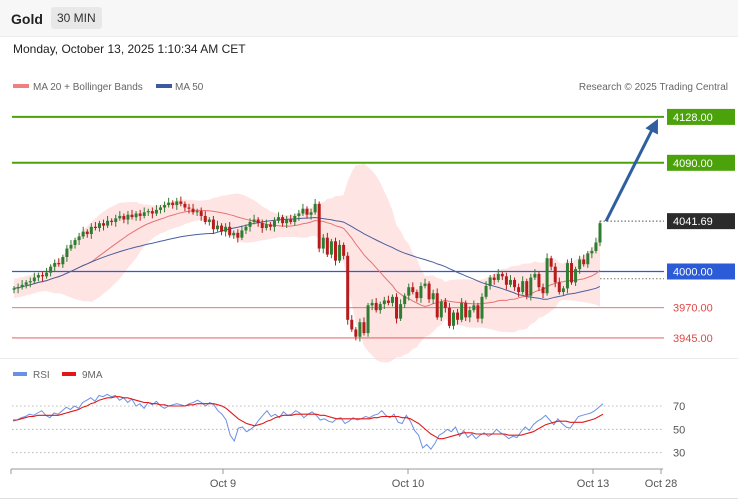 The height and width of the screenshot is (500, 738). I want to click on chart-header: Gold 30 MIN, so click(369, 18).